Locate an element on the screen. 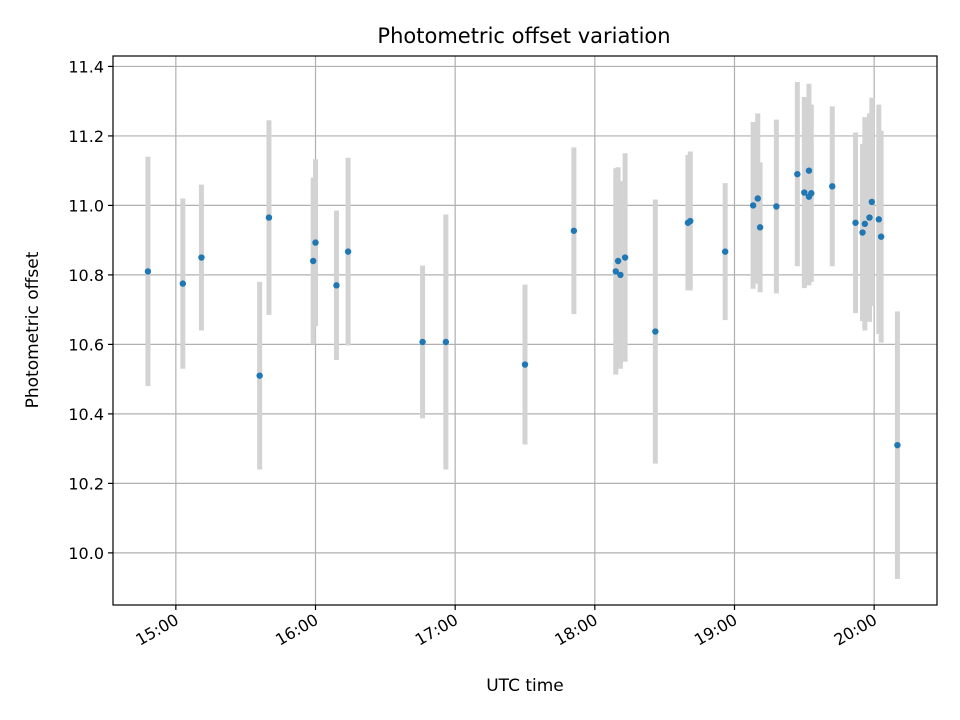  y-tick-label: 11.0 is located at coordinates (86, 205).